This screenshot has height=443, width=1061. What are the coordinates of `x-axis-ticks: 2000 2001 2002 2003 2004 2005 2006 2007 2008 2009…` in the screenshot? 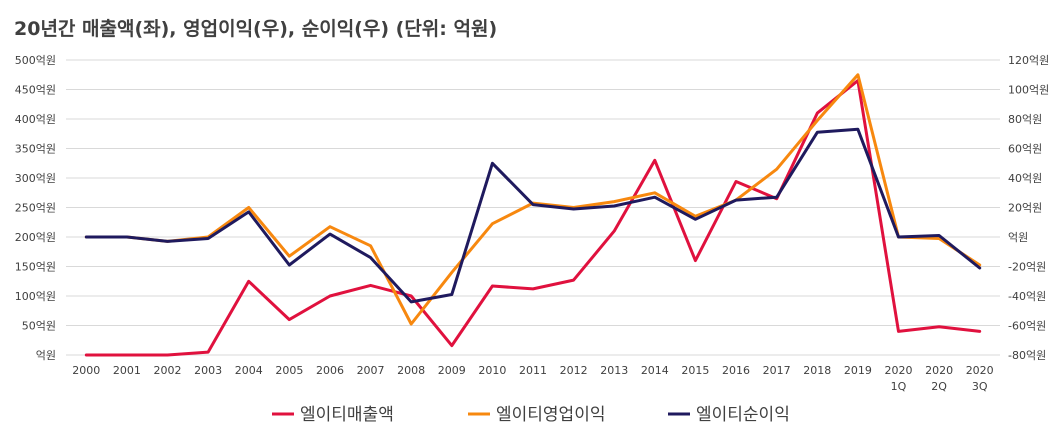 It's located at (532, 378).